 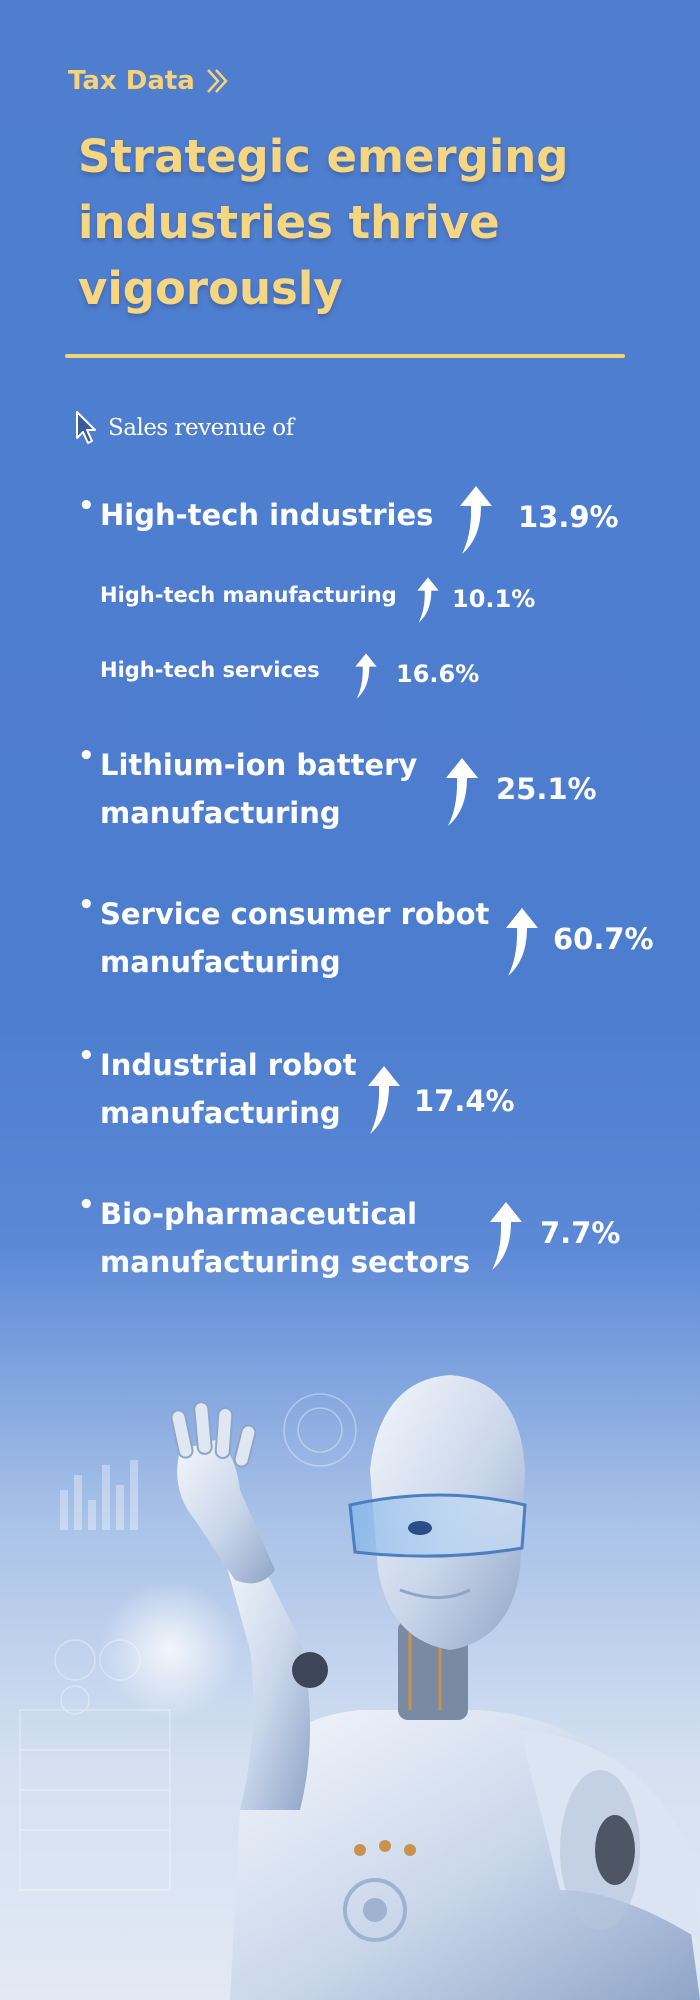 What do you see at coordinates (86, 427) in the screenshot?
I see `cursor-pointer-icon` at bounding box center [86, 427].